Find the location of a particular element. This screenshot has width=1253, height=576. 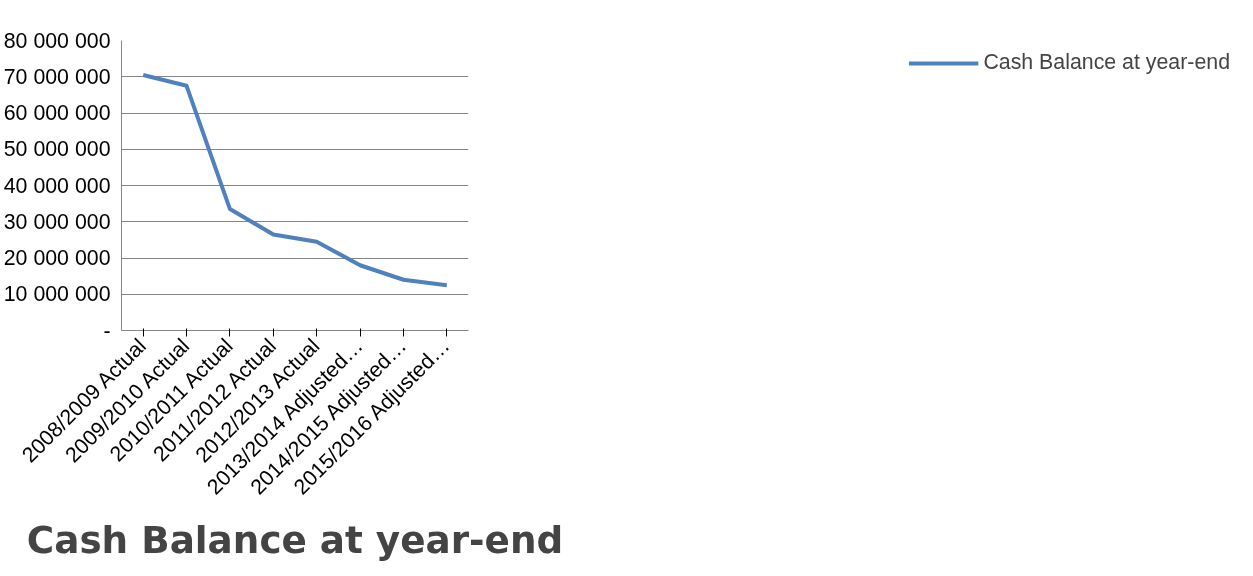

y-tick-label: 30 000 000 is located at coordinates (57, 221).